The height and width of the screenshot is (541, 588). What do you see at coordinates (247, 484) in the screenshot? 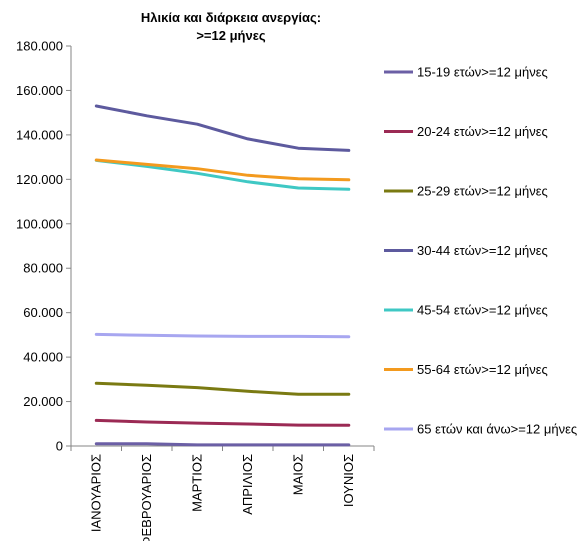
I see `x-tick-label: ΑΠΡΙΛΙΟΣ` at bounding box center [247, 484].